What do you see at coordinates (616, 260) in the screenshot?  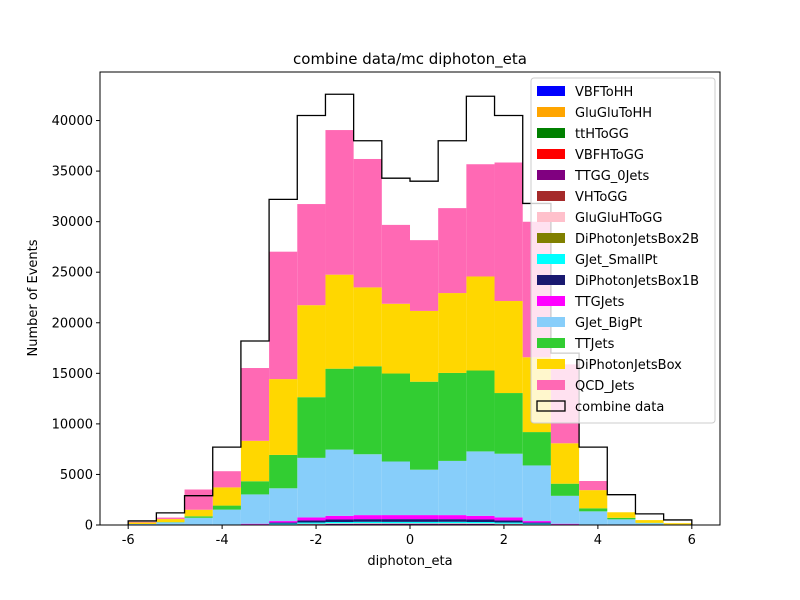 I see `legend-label: GJet_SmallPt` at bounding box center [616, 260].